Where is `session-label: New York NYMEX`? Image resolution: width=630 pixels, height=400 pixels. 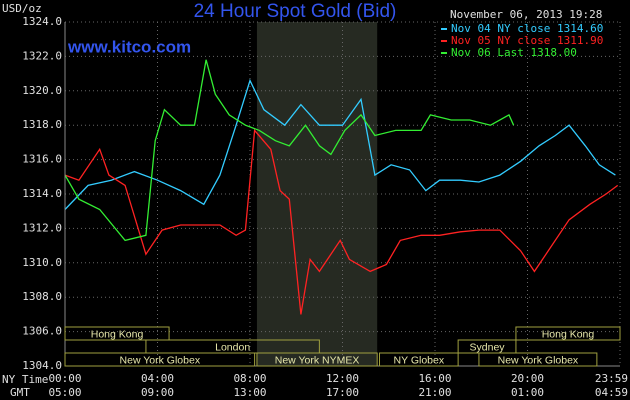 session-label: New York NYMEX is located at coordinates (317, 360).